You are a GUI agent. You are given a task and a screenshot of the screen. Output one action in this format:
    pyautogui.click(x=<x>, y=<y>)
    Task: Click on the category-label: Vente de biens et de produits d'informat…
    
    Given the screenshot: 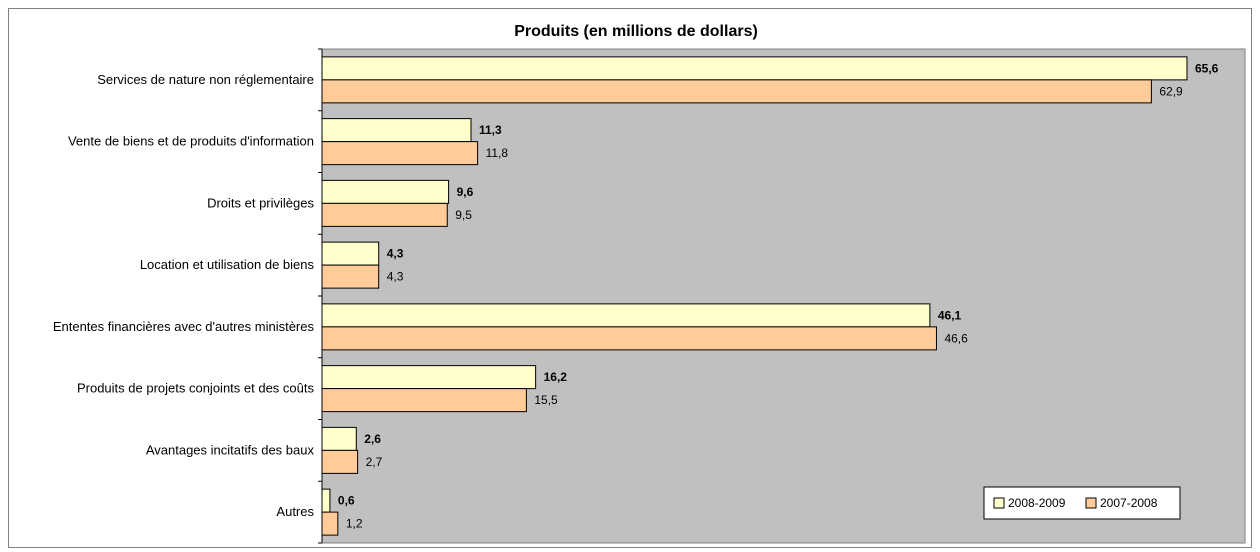 What is the action you would take?
    pyautogui.click(x=191, y=141)
    